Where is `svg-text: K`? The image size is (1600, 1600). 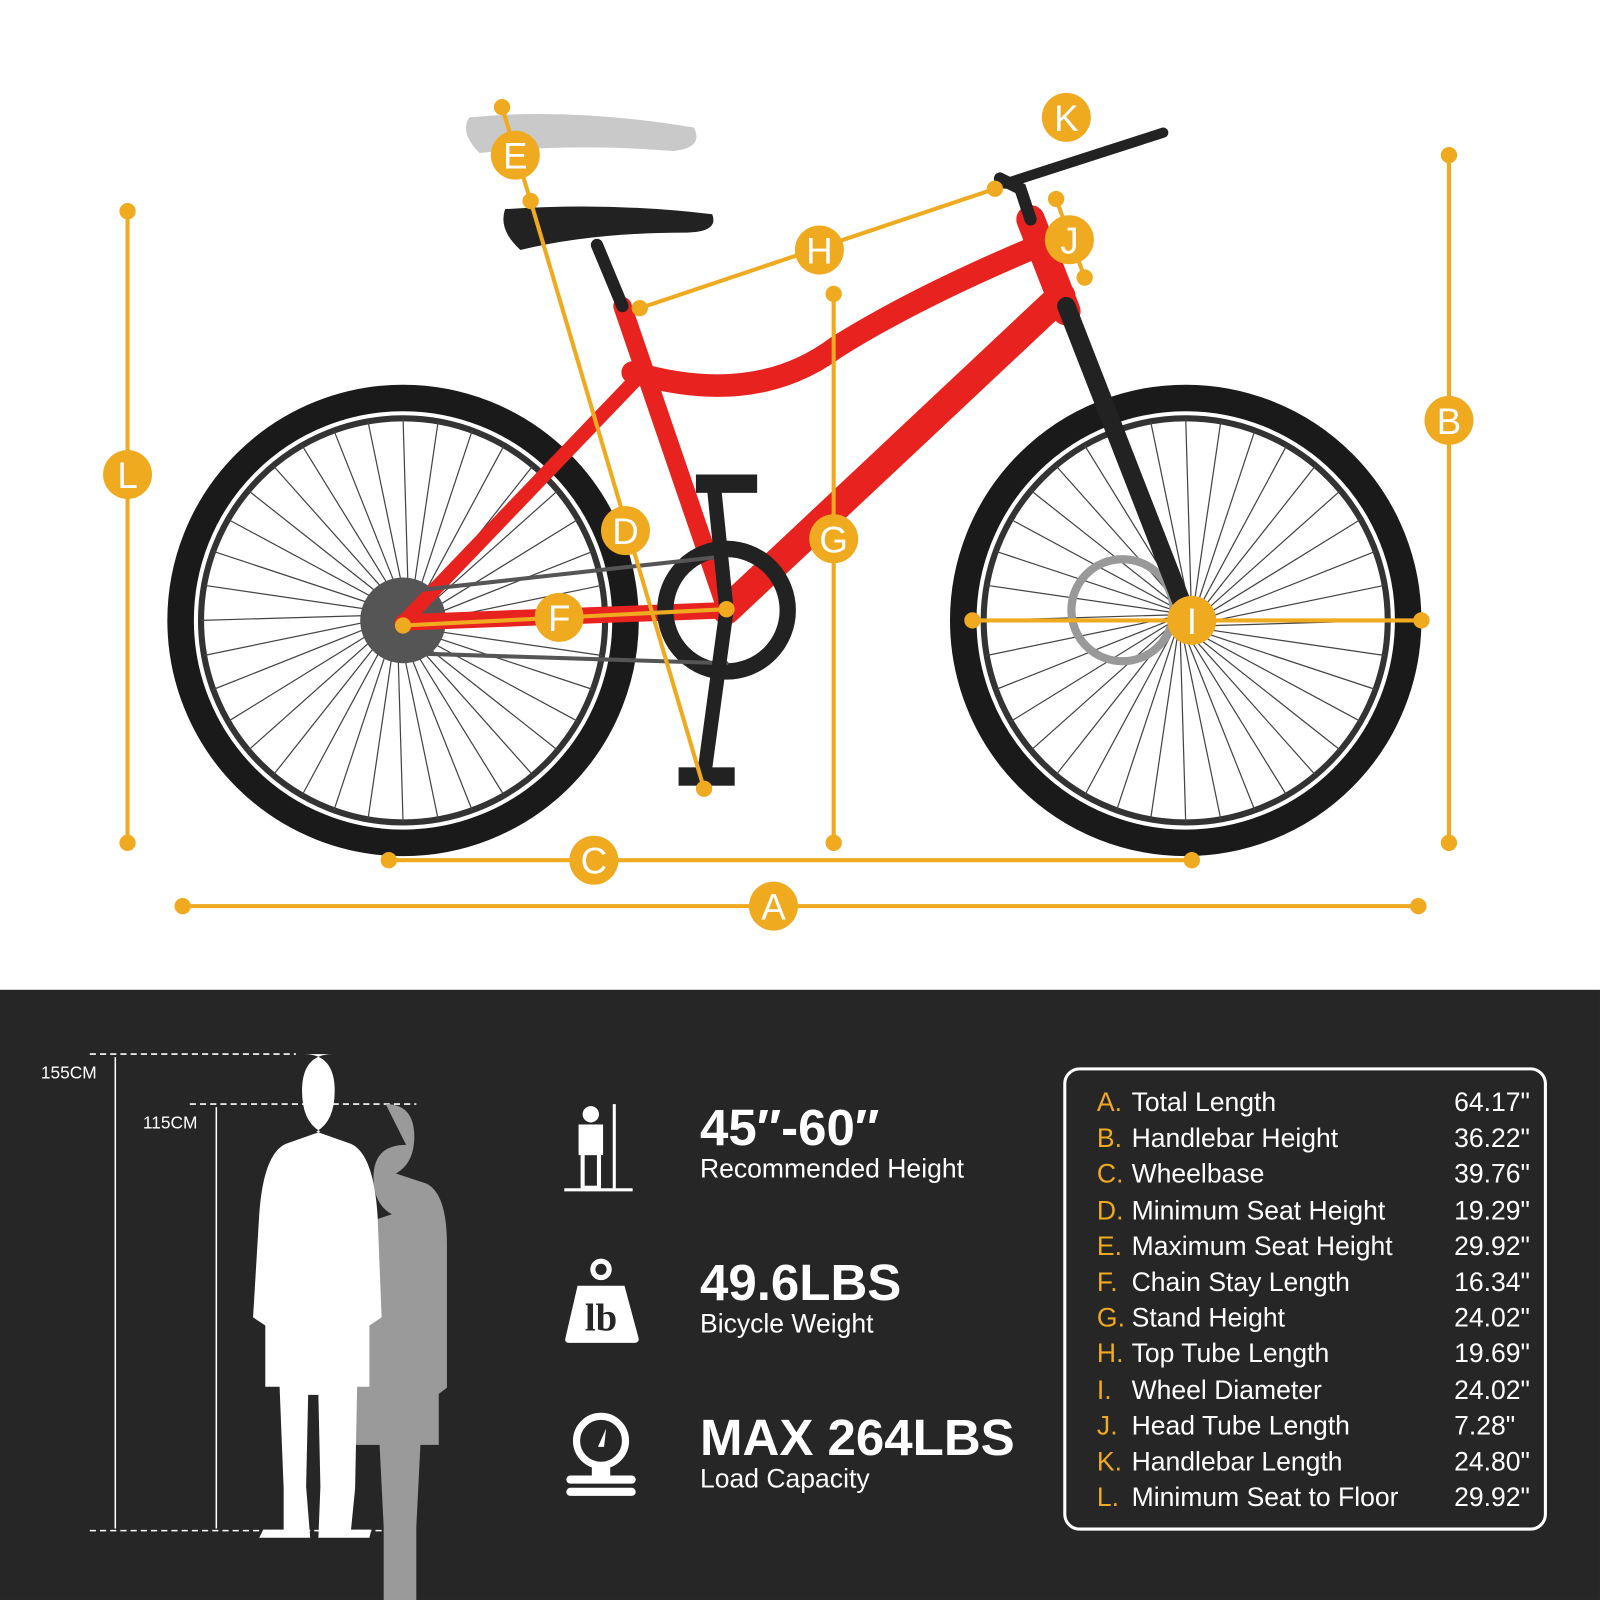
svg-text: K is located at coordinates (1066, 118).